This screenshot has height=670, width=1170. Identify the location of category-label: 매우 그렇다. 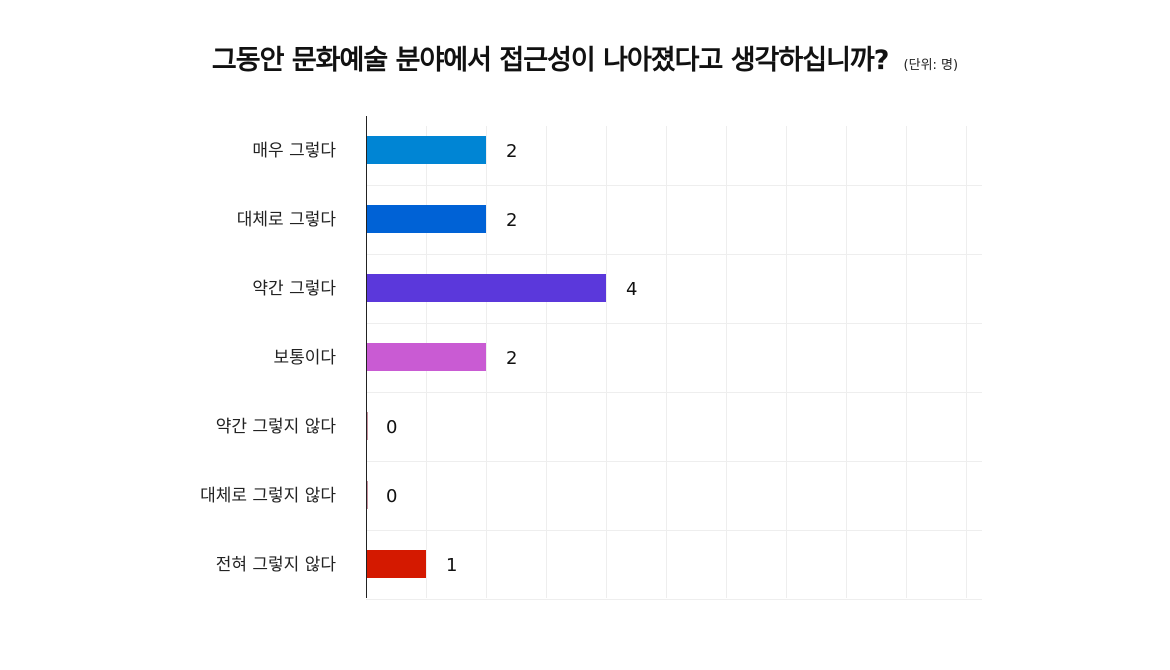
(294, 151).